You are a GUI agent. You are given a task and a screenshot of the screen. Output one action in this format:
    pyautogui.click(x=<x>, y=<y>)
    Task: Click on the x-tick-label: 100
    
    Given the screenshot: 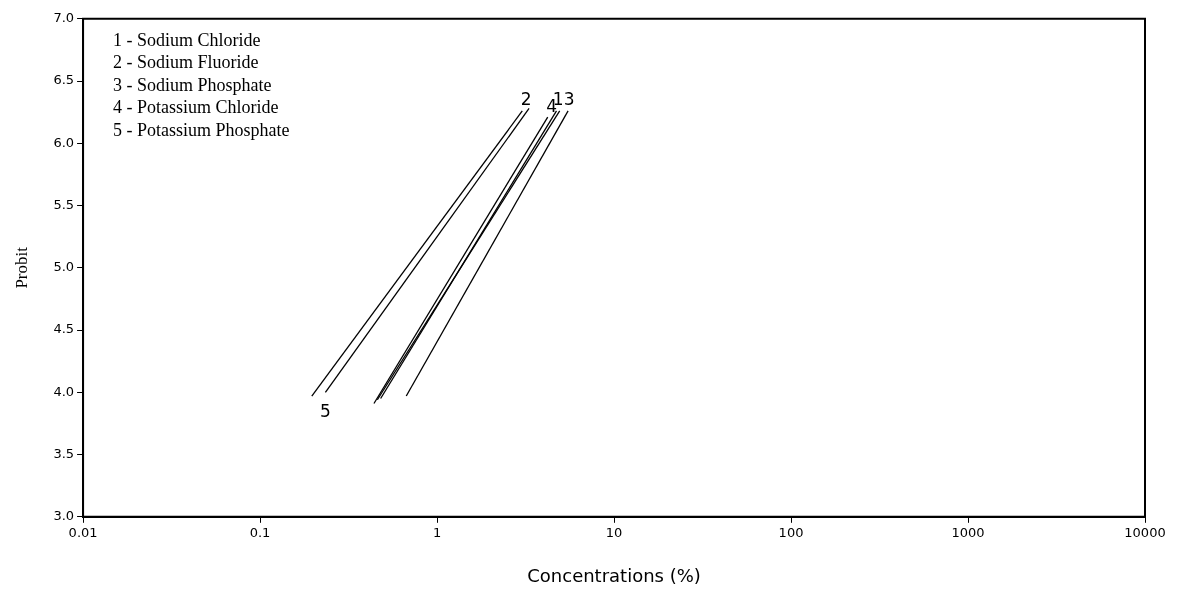 What is the action you would take?
    pyautogui.click(x=791, y=532)
    